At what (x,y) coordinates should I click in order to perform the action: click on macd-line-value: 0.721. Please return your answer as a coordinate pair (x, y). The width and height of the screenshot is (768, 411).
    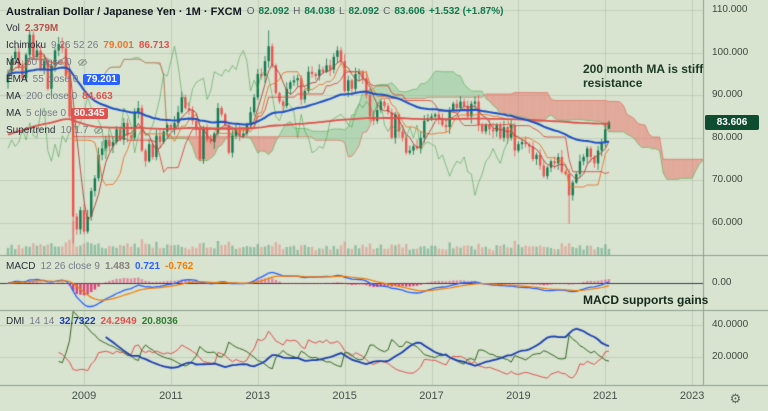
    Looking at the image, I should click on (147, 266).